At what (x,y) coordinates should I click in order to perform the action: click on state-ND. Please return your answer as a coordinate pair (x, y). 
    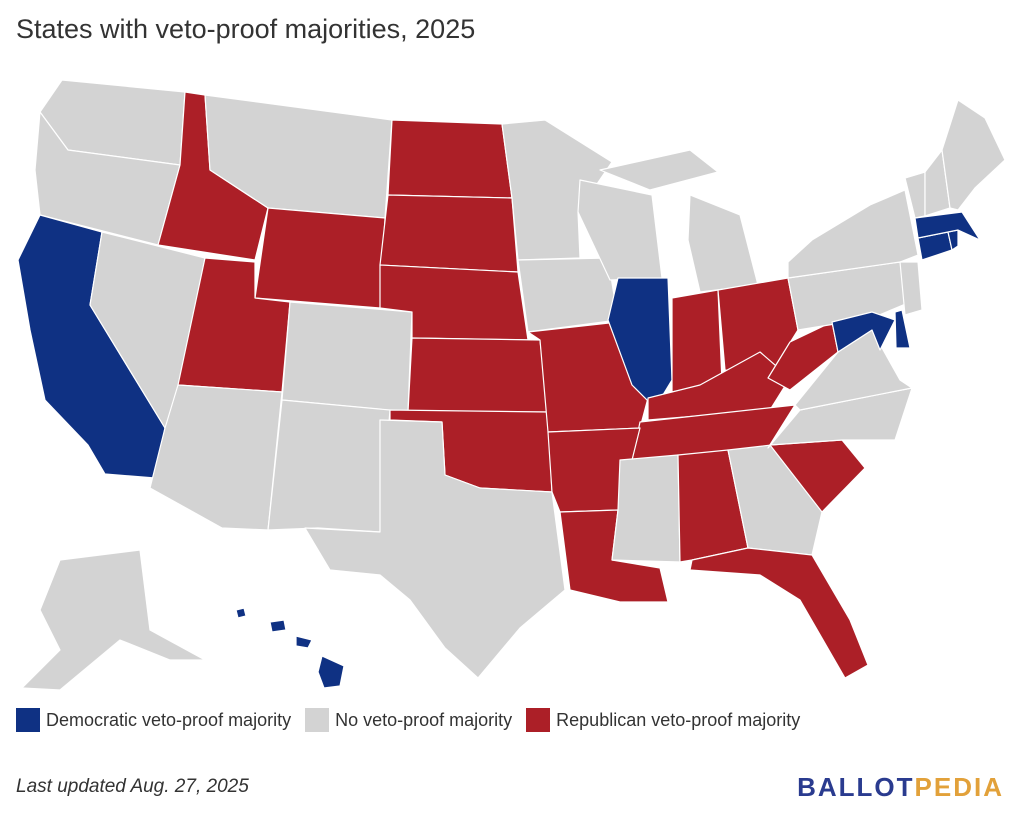
    Looking at the image, I should click on (450, 159).